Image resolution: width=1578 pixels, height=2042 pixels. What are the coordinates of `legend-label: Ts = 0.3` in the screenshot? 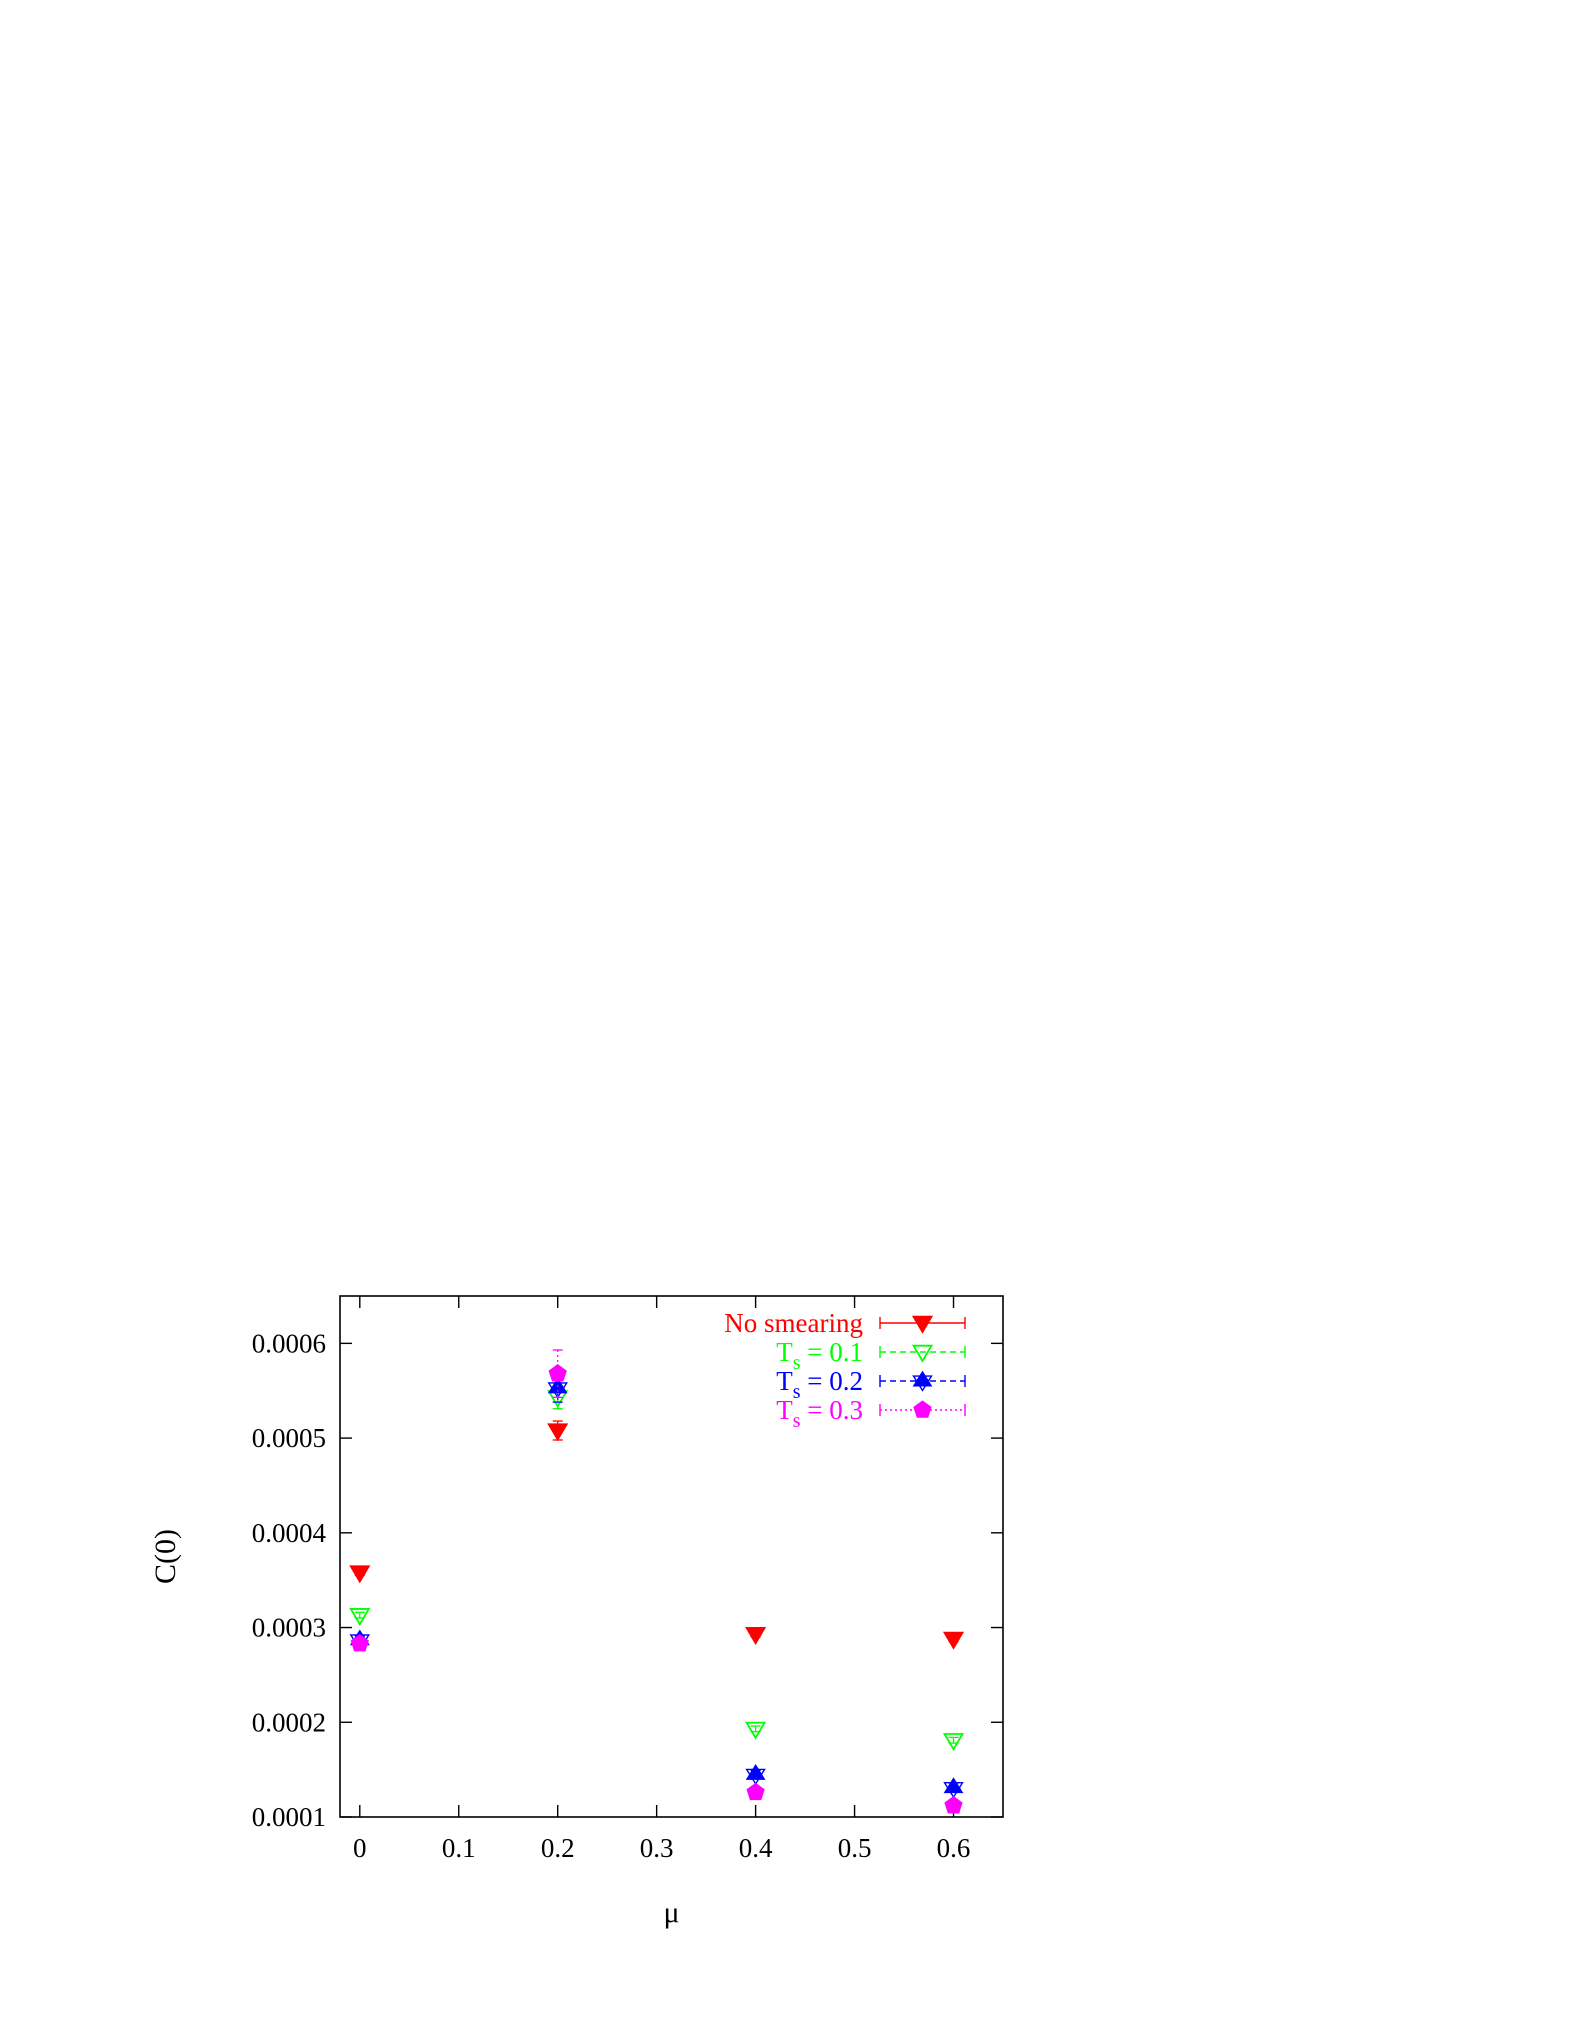 It's located at (819, 1413).